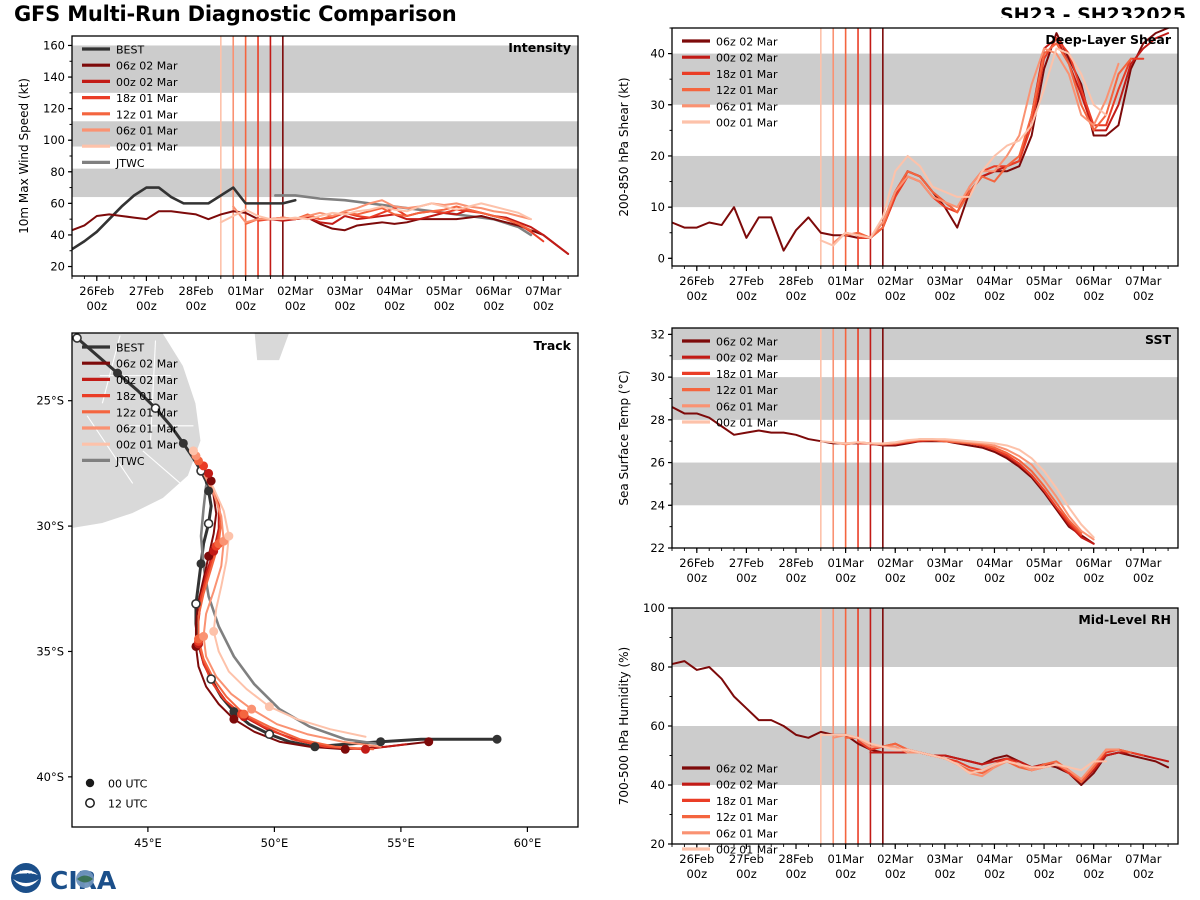 The image size is (1200, 900). I want to click on y-tick-label: 30, so click(657, 105).